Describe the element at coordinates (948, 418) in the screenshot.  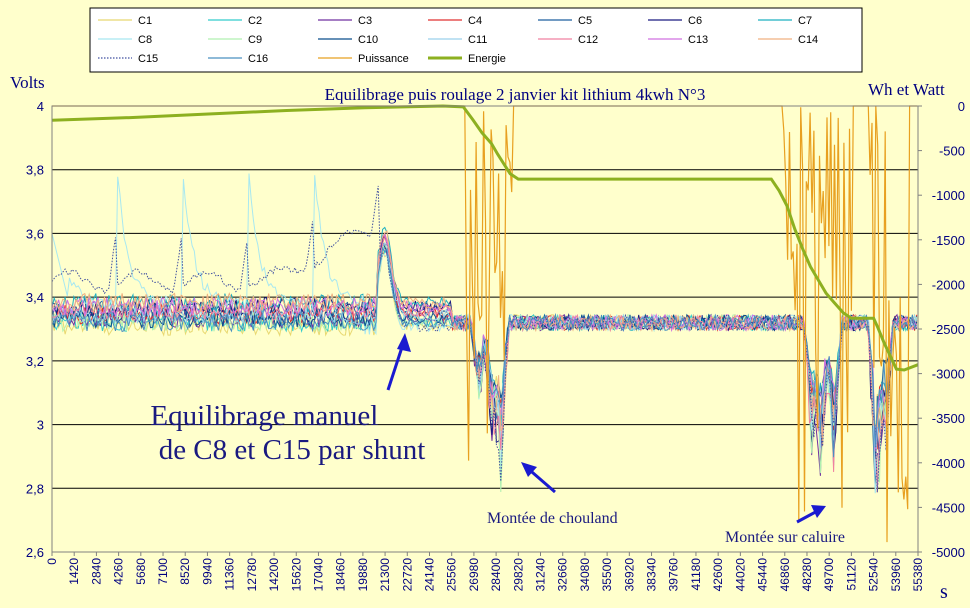
I see `y-tick-label-right: -3500` at that location.